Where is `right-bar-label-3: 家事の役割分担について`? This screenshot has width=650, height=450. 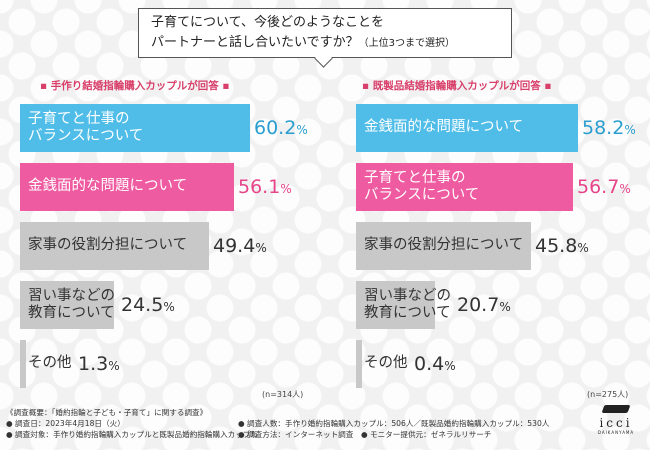 right-bar-label-3: 家事の役割分担について is located at coordinates (443, 245).